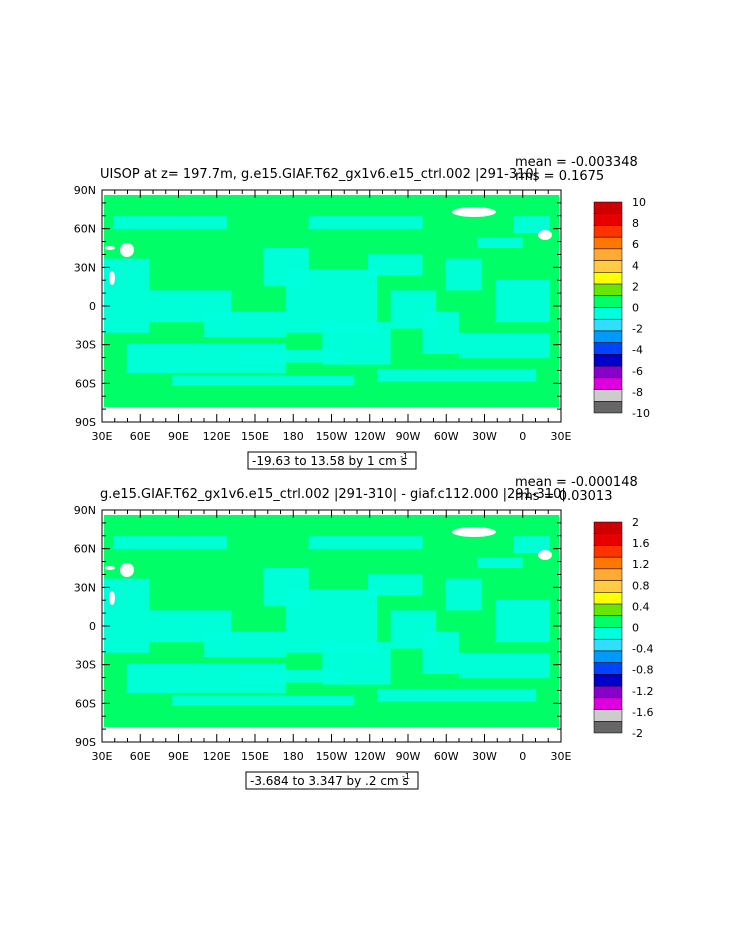 This screenshot has height=945, width=733. Describe the element at coordinates (642, 691) in the screenshot. I see `bottom-colorbar-label: -1.2` at that location.